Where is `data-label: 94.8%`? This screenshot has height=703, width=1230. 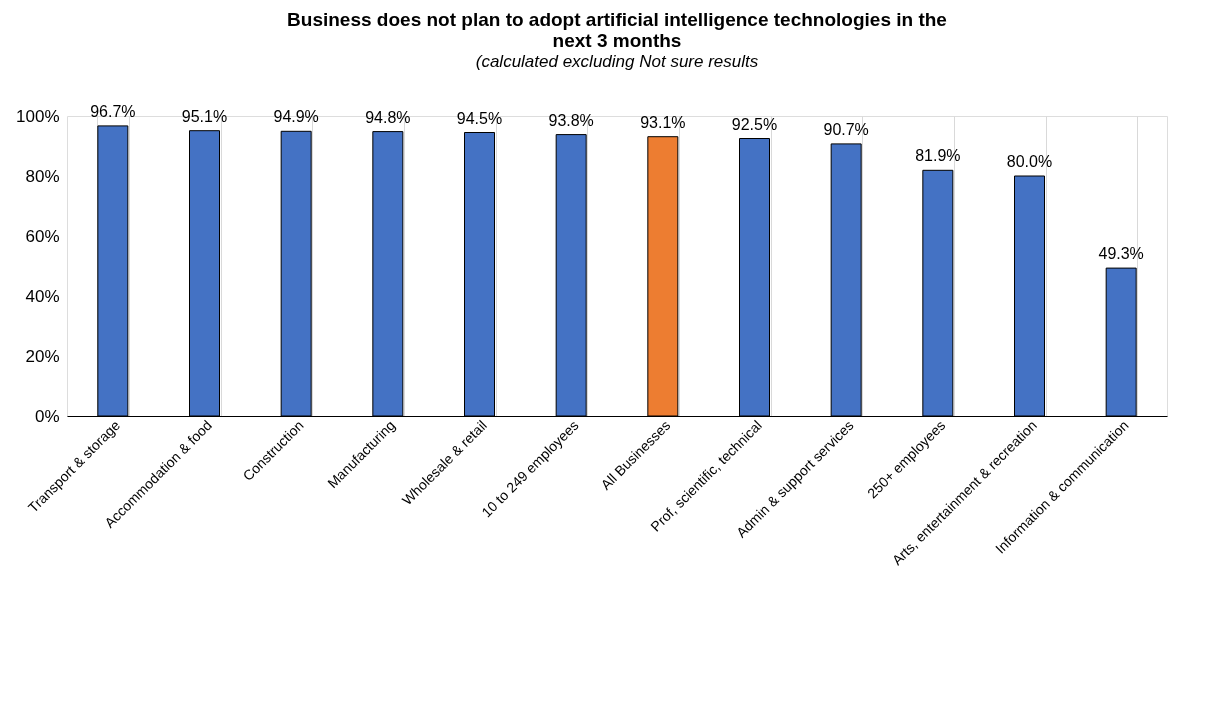 data-label: 94.8% is located at coordinates (388, 117).